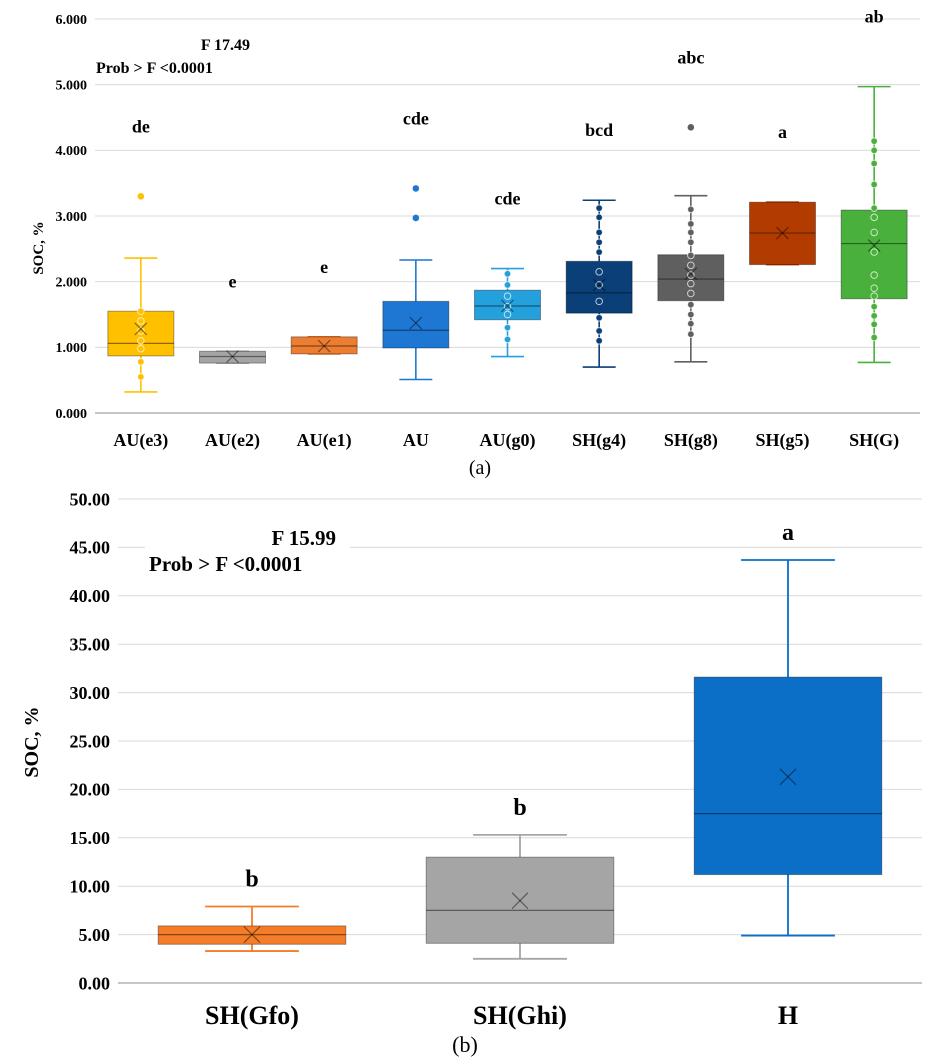  Describe the element at coordinates (788, 728) in the screenshot. I see `b-box-h: a` at that location.